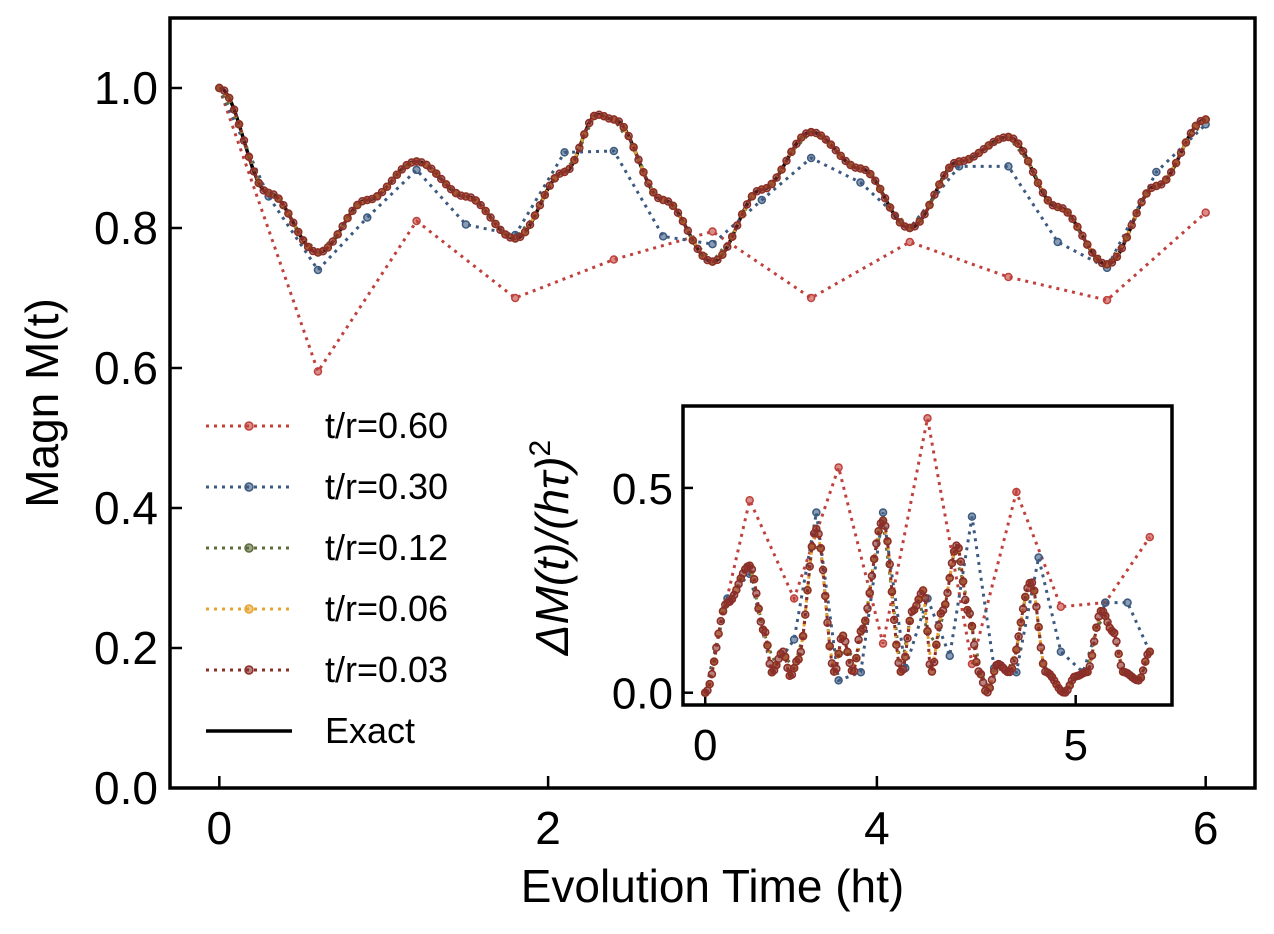 This screenshot has width=1274, height=934. What do you see at coordinates (877, 828) in the screenshot?
I see `x-tick-label: 4` at bounding box center [877, 828].